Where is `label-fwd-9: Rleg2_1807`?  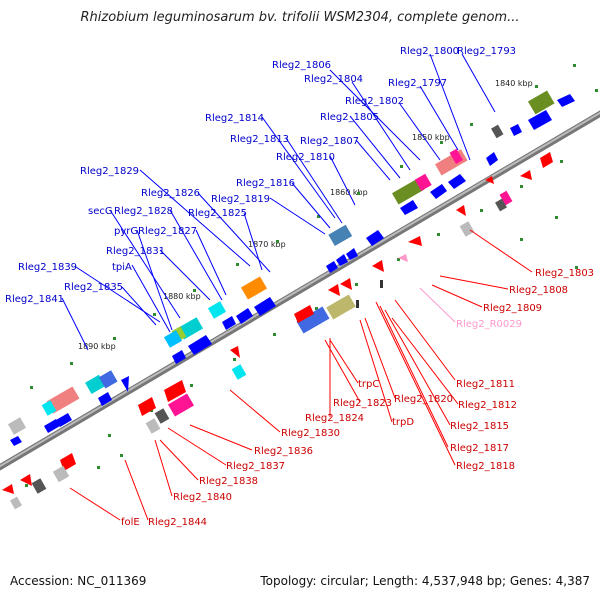
label-fwd-9: Rleg2_1807 is located at coordinates (329, 141).